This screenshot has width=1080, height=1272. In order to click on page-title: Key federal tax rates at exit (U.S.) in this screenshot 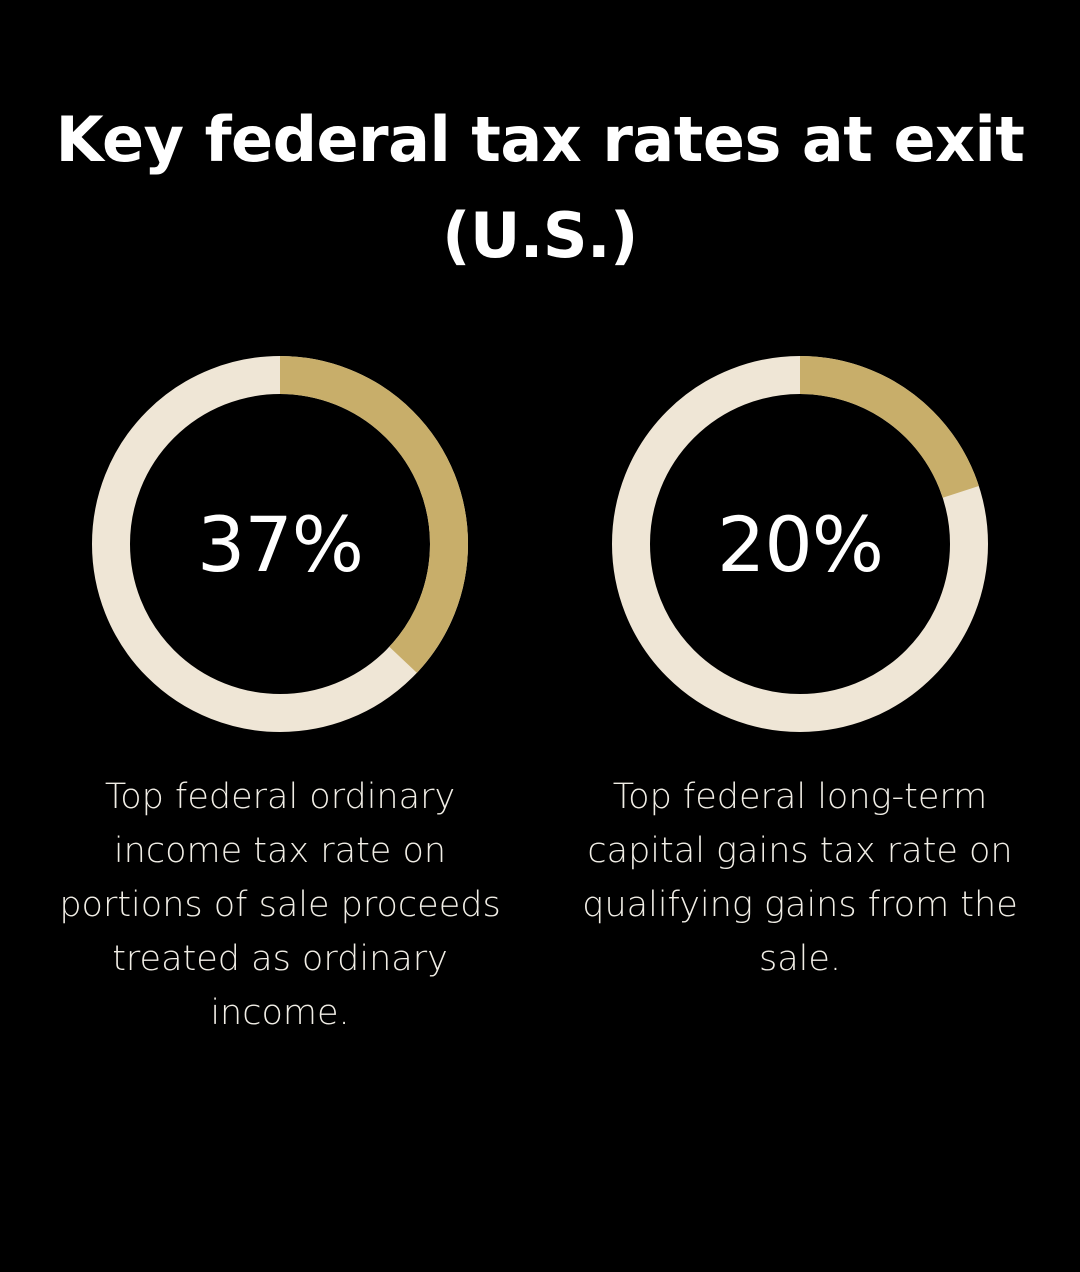, I will do `click(540, 187)`.